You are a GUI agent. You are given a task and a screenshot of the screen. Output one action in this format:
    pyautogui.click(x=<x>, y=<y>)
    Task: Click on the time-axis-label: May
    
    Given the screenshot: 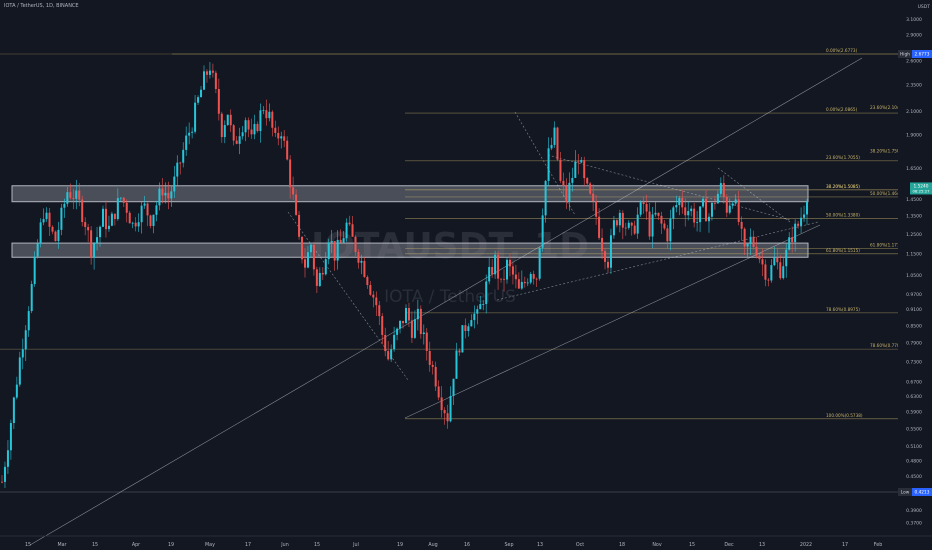 What is the action you would take?
    pyautogui.click(x=210, y=545)
    